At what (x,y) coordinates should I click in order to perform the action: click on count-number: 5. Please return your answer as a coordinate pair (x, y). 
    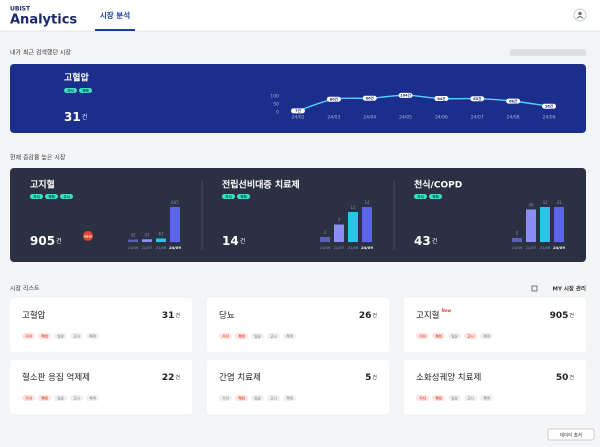
    Looking at the image, I should click on (368, 378).